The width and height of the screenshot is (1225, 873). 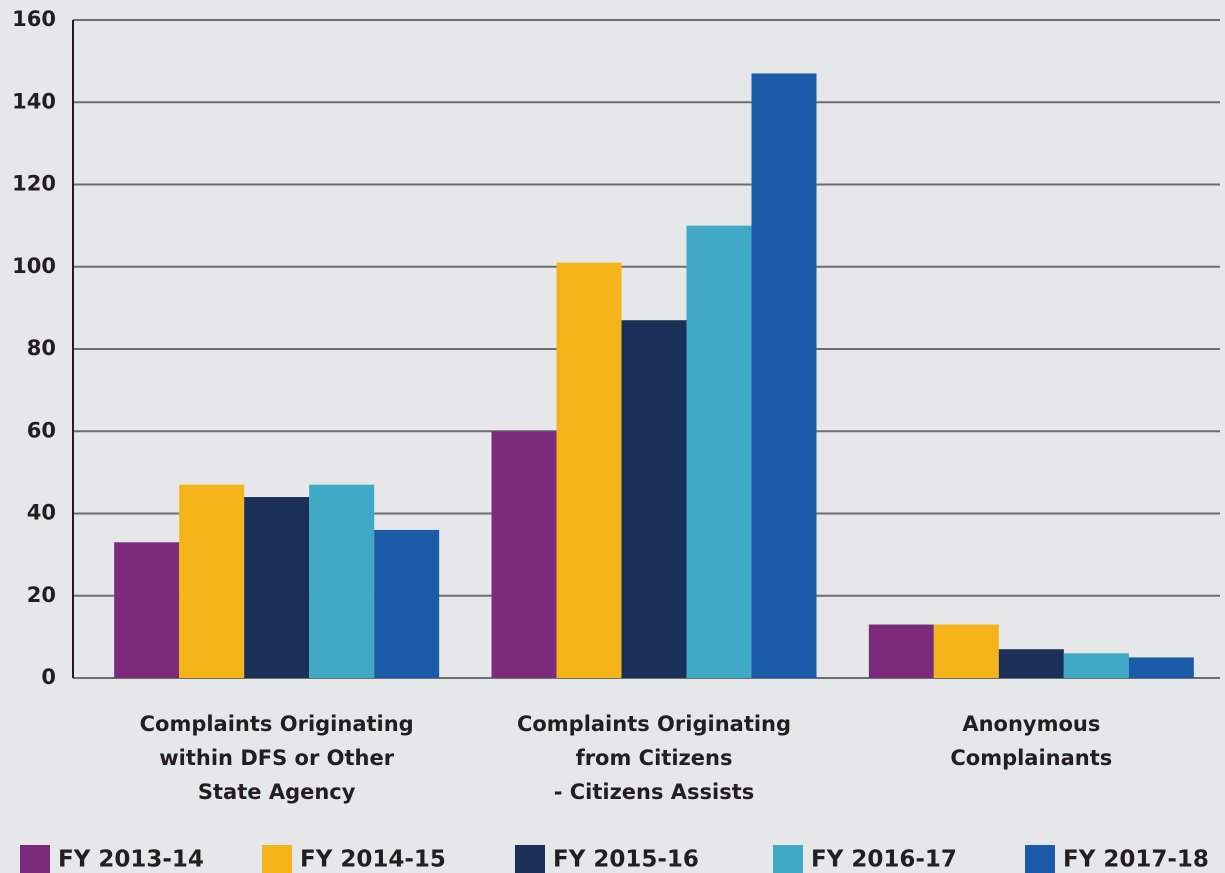 I want to click on y-tick-label: 160, so click(x=34, y=19).